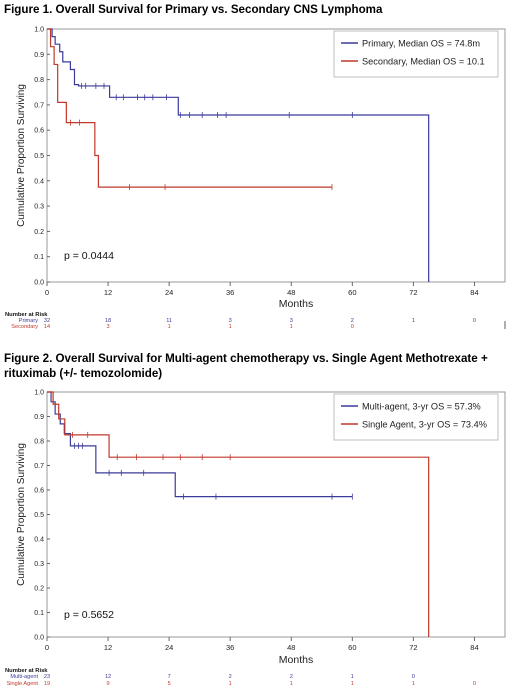 This screenshot has height=691, width=520. What do you see at coordinates (24, 677) in the screenshot?
I see `risk-row-label: Multi-agent` at bounding box center [24, 677].